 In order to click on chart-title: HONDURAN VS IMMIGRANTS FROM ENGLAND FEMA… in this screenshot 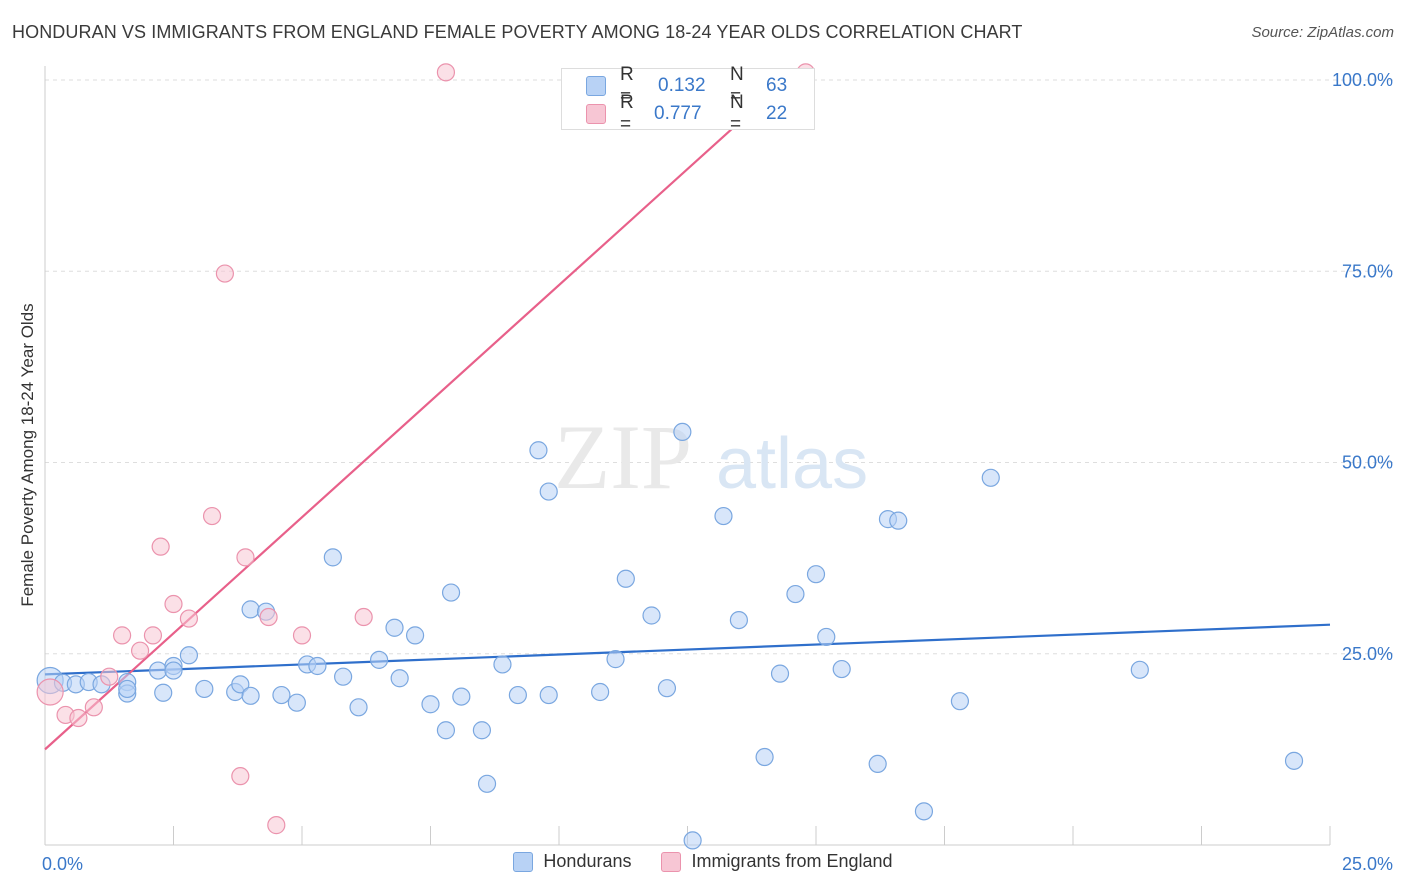, I will do `click(517, 32)`.